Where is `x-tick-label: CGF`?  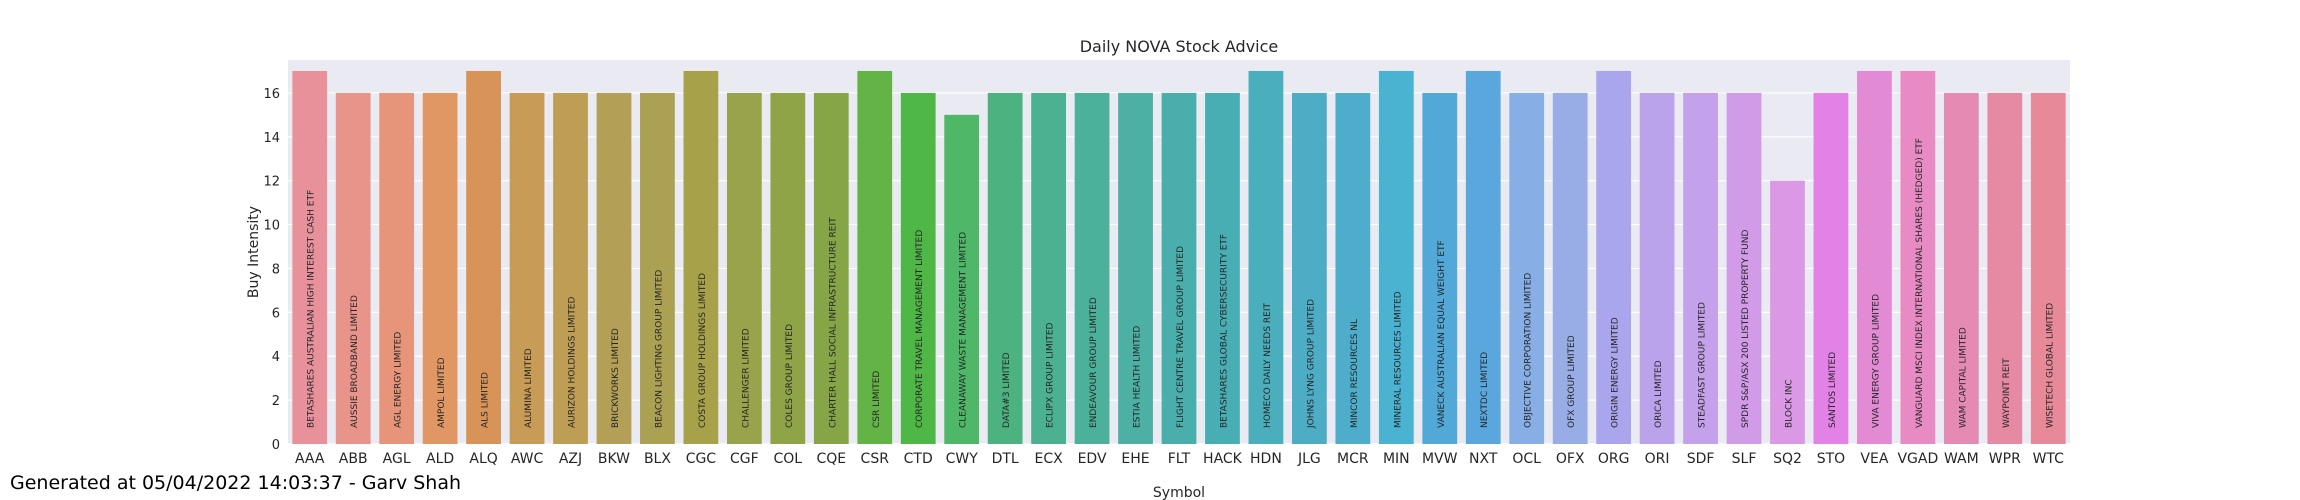
x-tick-label: CGF is located at coordinates (744, 459).